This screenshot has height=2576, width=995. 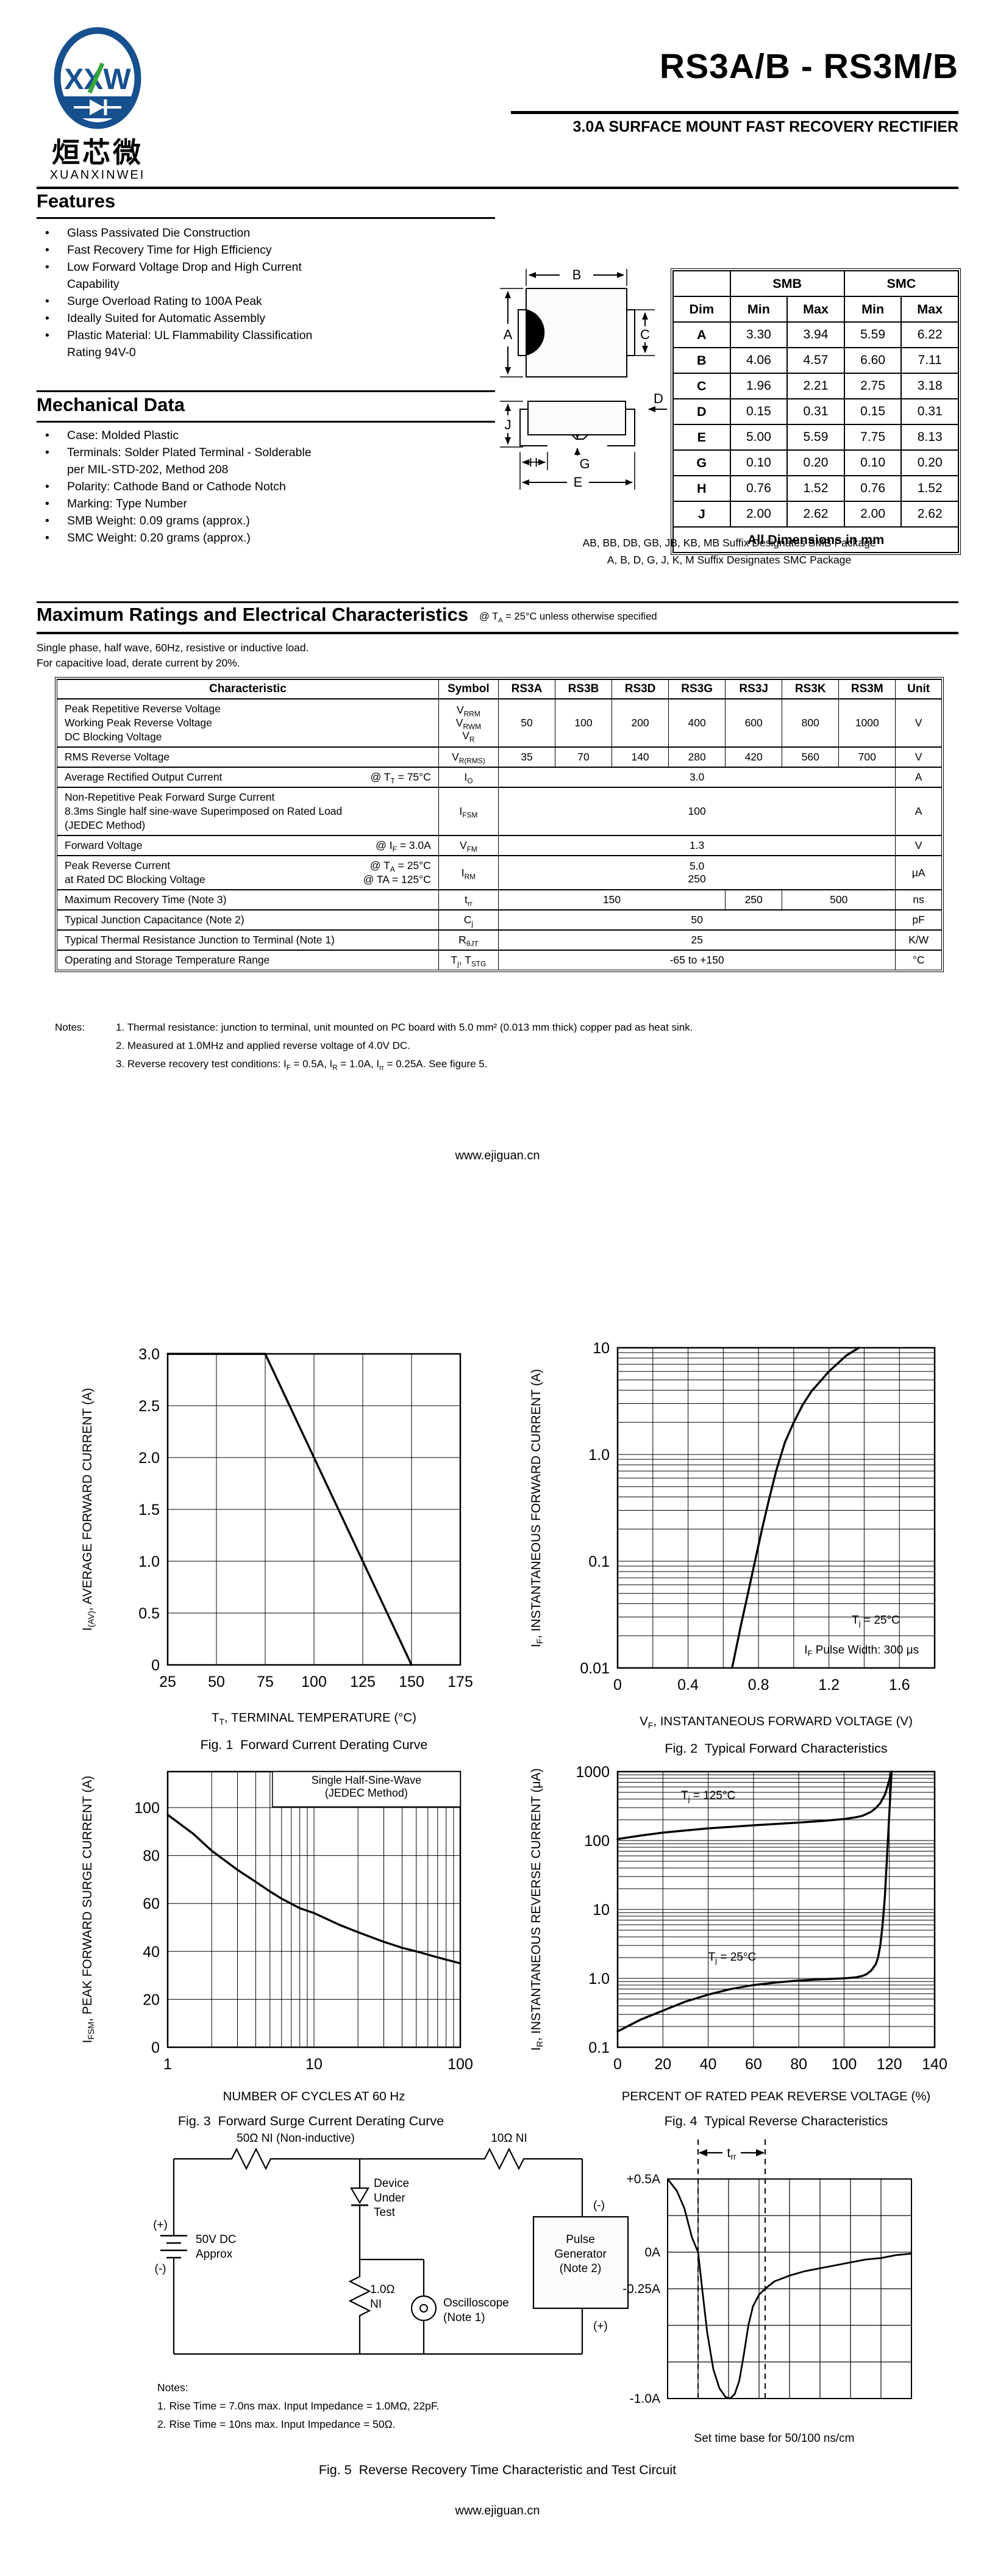 What do you see at coordinates (612, 900) in the screenshot?
I see `ratings-table-cell: 150` at bounding box center [612, 900].